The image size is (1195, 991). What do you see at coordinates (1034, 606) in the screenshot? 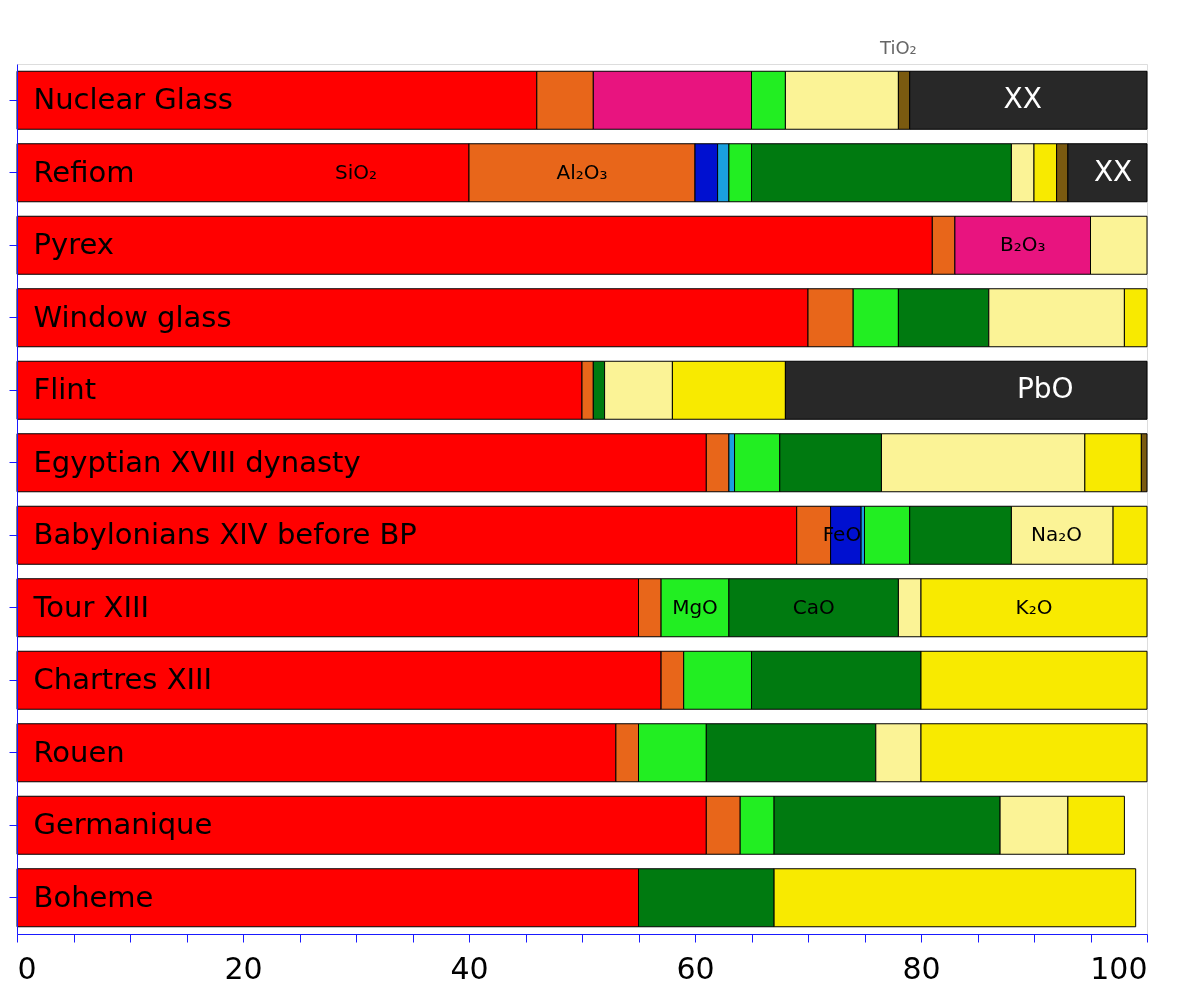
I see `annotation: K₂O` at bounding box center [1034, 606].